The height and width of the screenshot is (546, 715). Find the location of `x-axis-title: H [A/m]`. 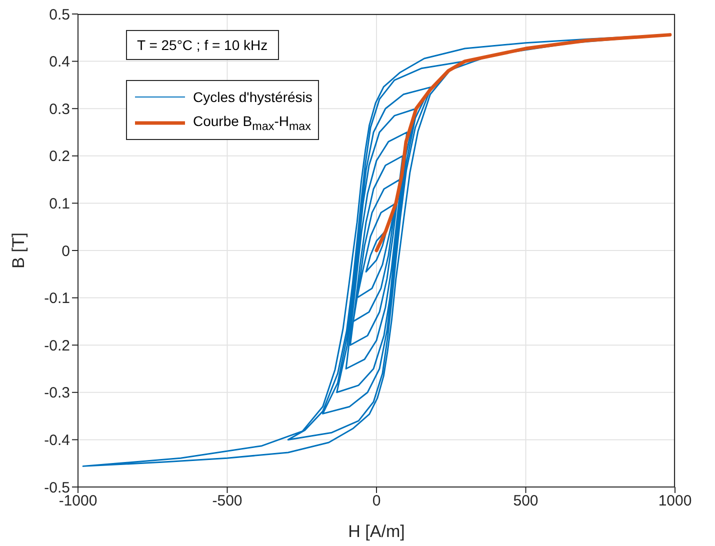

x-axis-title: H [A/m] is located at coordinates (376, 531).